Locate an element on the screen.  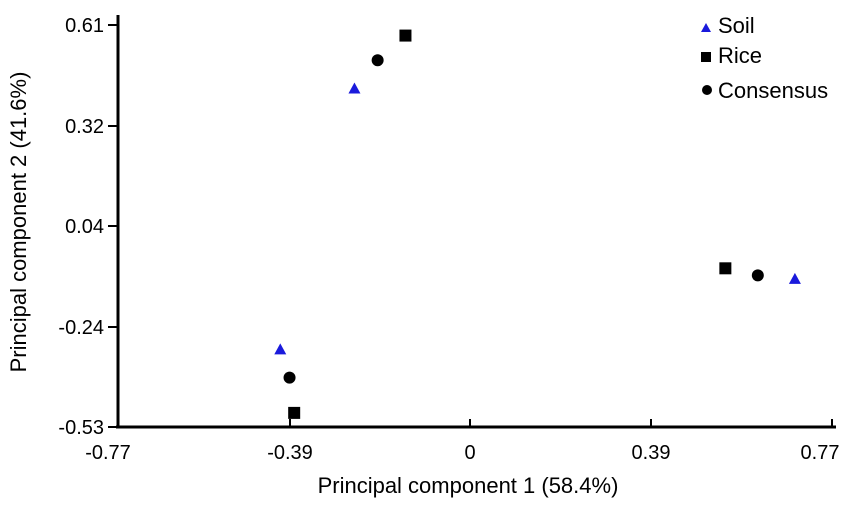
legend-marker-circle is located at coordinates (707, 90).